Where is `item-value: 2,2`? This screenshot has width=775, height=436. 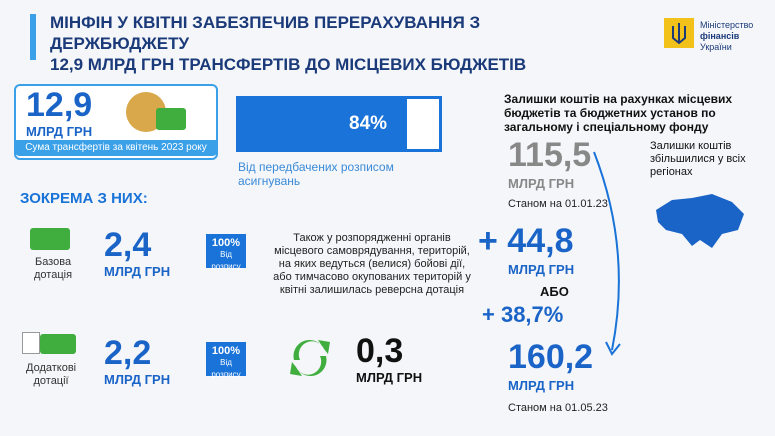 item-value: 2,2 is located at coordinates (128, 353).